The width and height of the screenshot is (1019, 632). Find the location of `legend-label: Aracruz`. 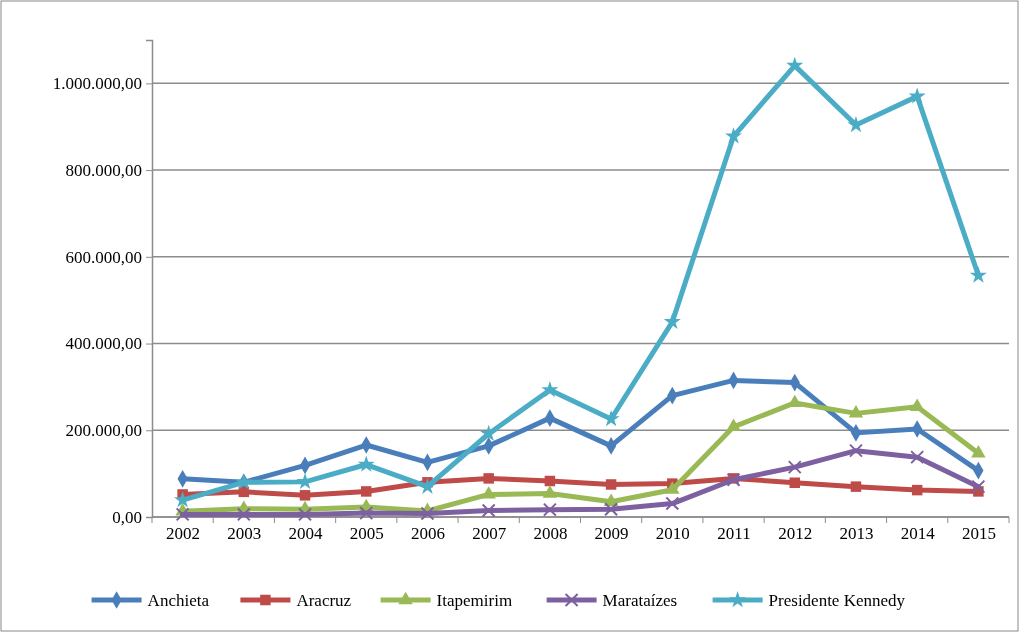

legend-label: Aracruz is located at coordinates (324, 600).